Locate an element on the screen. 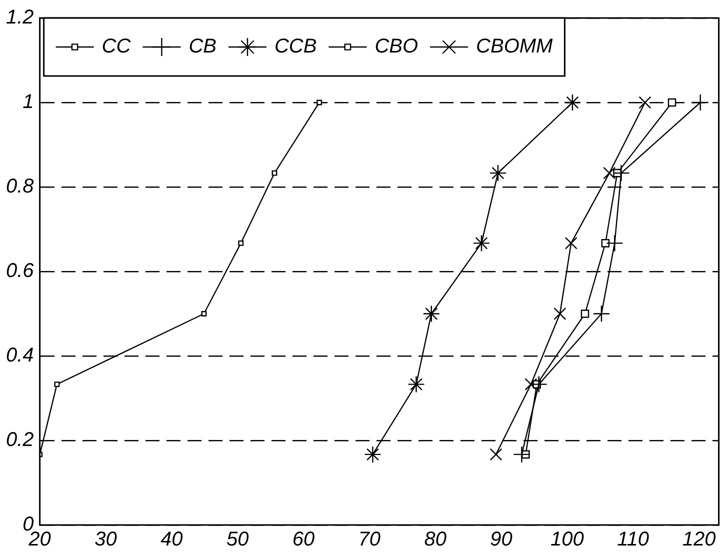  legend-label: CBO is located at coordinates (396, 47).